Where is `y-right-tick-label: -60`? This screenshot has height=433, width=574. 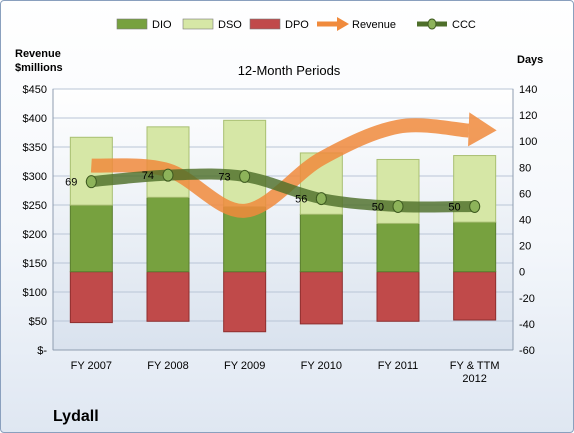 y-right-tick-label: -60 is located at coordinates (527, 351).